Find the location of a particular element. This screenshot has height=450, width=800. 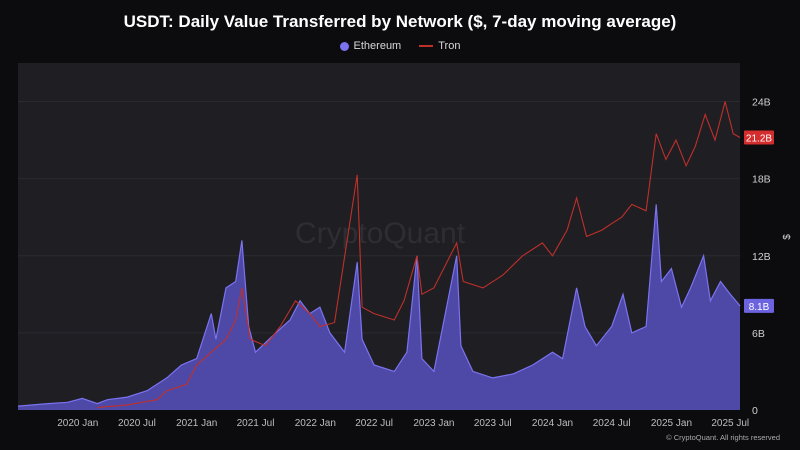

x-tick-label: 2021 Jan is located at coordinates (196, 423).